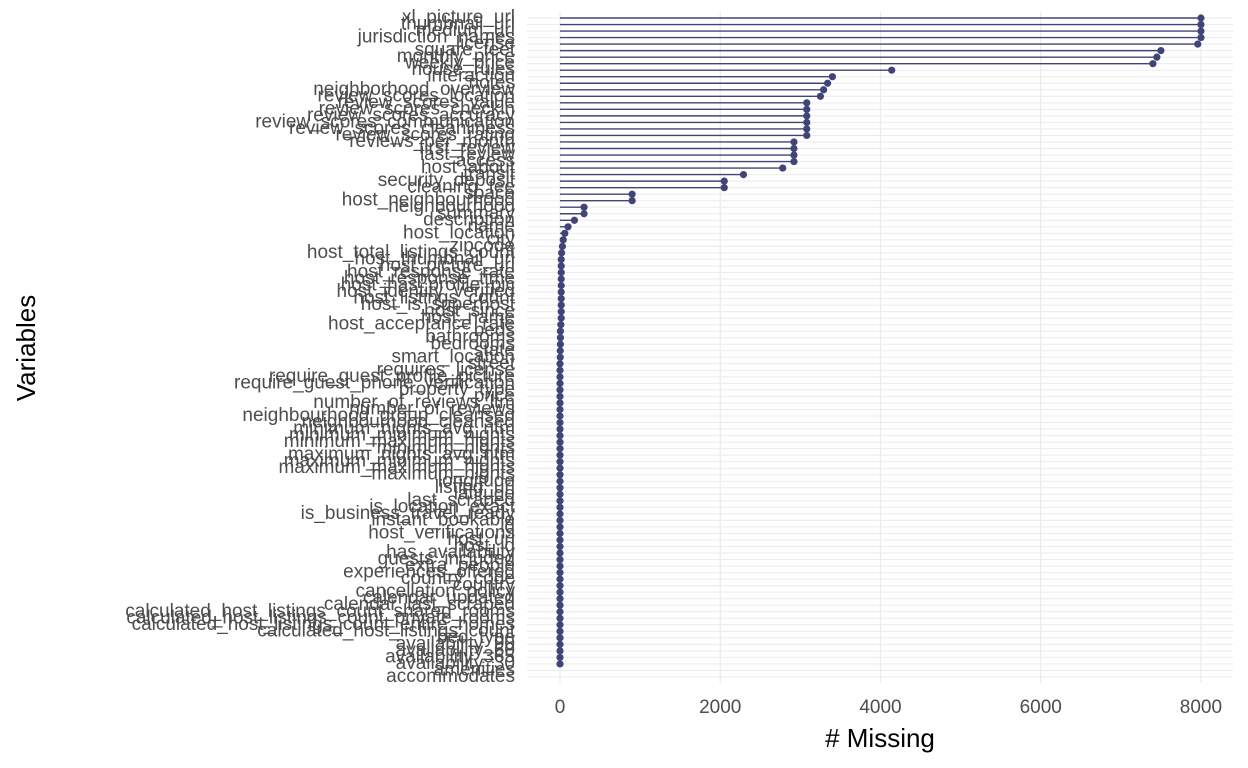 The height and width of the screenshot is (768, 1248). I want to click on y-tick-label: host_listings_count, so click(434, 298).